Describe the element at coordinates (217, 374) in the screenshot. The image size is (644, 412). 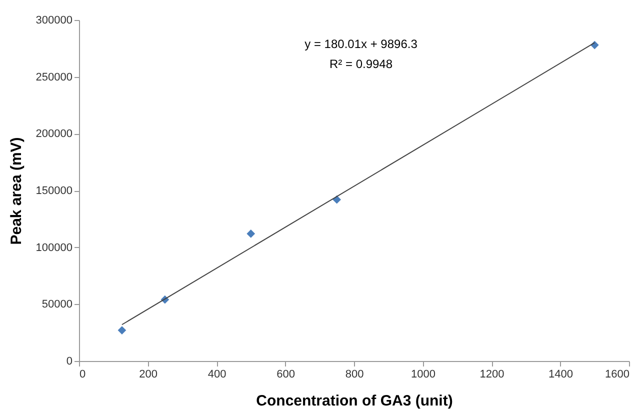
I see `x-tick-label: 400` at that location.